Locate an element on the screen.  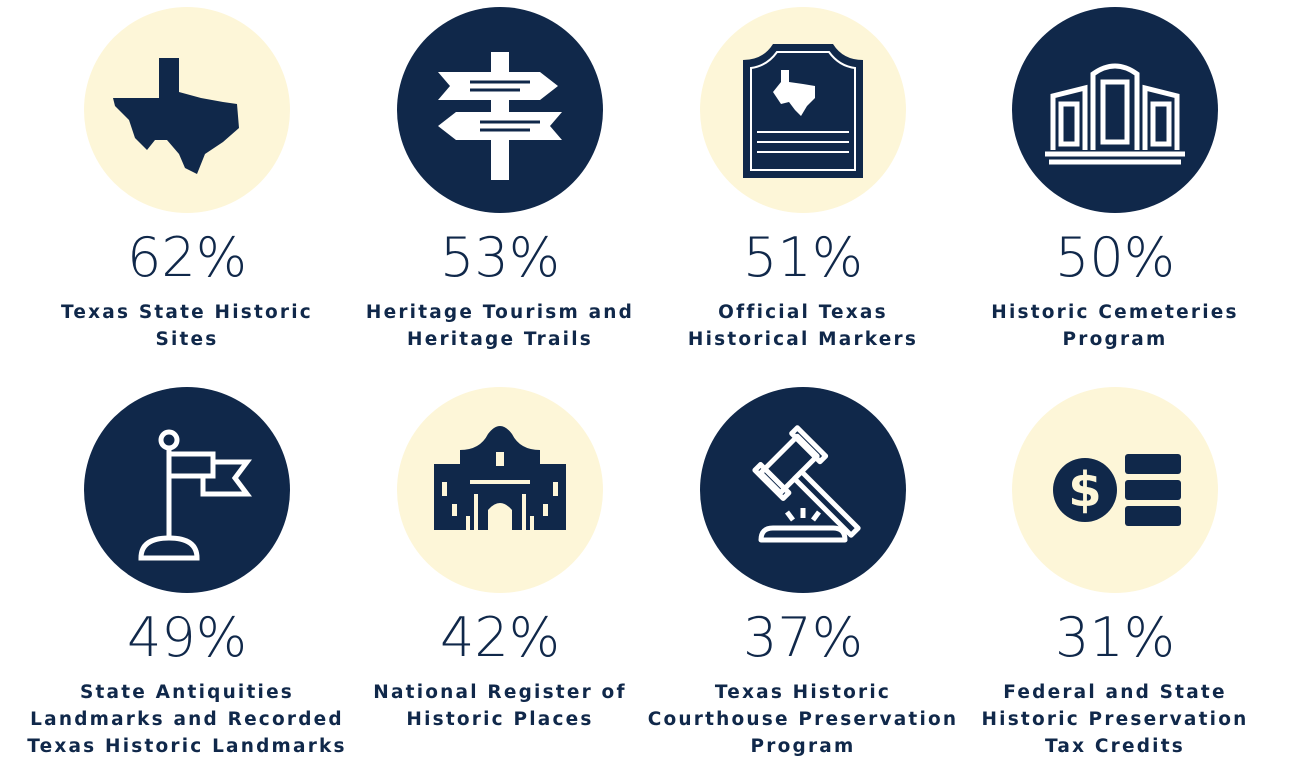
stat-label: Courthouse Preservation is located at coordinates (803, 719).